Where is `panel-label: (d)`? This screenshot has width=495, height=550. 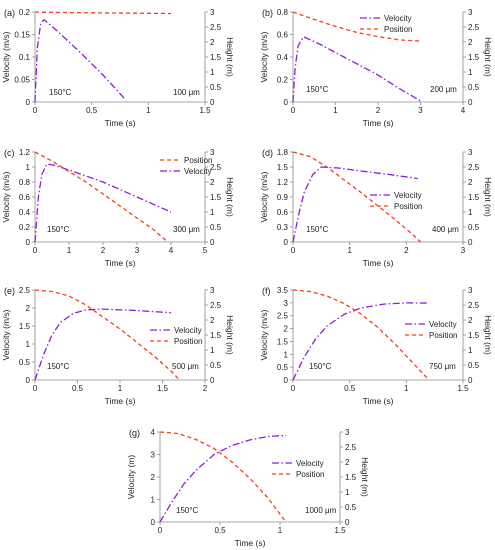 panel-label: (d) is located at coordinates (267, 153).